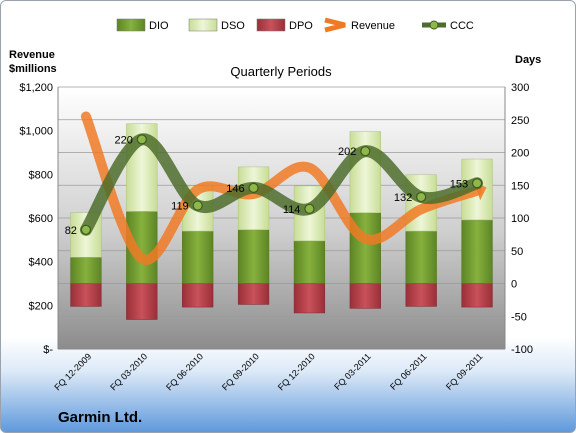 This screenshot has height=433, width=576. I want to click on legend-label: CCC, so click(462, 26).